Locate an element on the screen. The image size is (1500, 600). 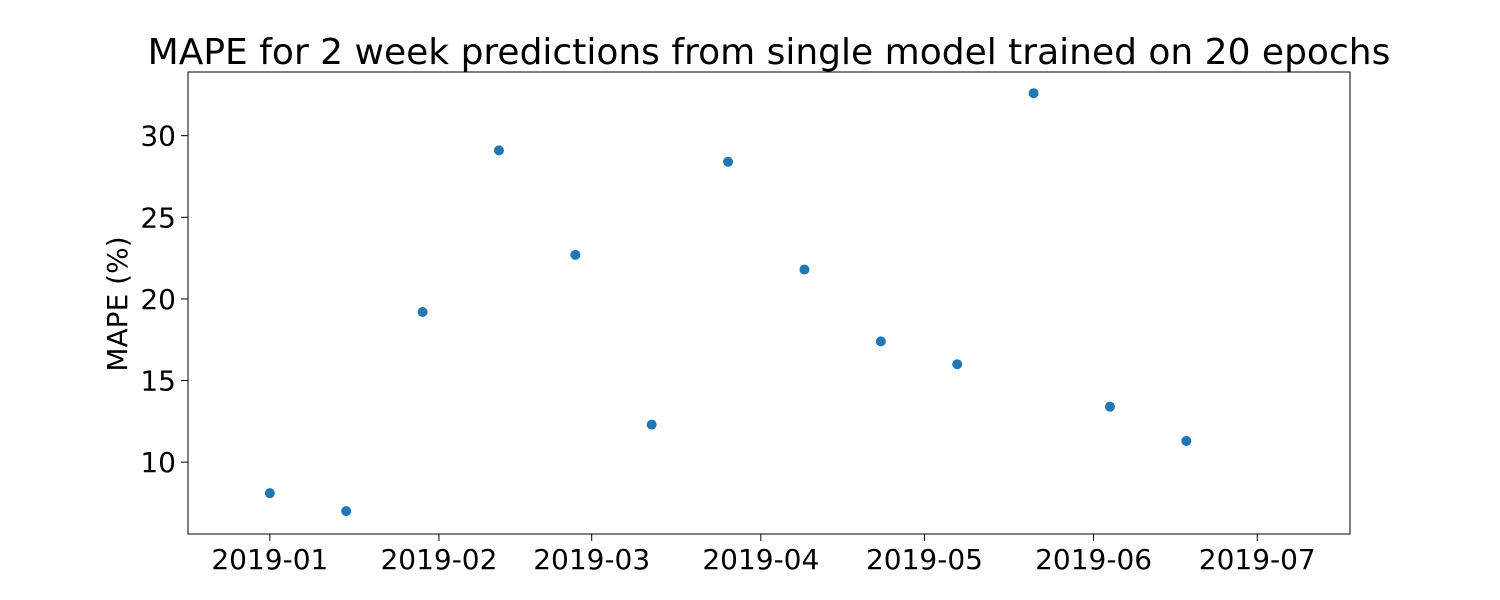
x-tick-label: 2019-02 is located at coordinates (438, 559).